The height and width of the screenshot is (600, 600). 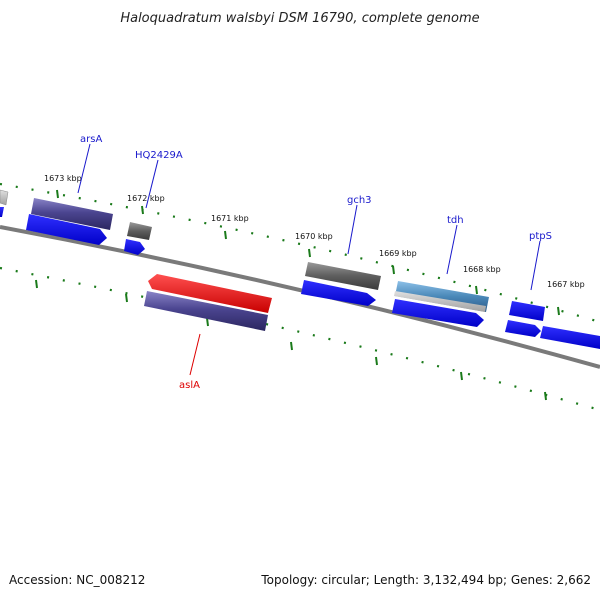 I want to click on accession-label: Accession: NC_008212, so click(x=77, y=580).